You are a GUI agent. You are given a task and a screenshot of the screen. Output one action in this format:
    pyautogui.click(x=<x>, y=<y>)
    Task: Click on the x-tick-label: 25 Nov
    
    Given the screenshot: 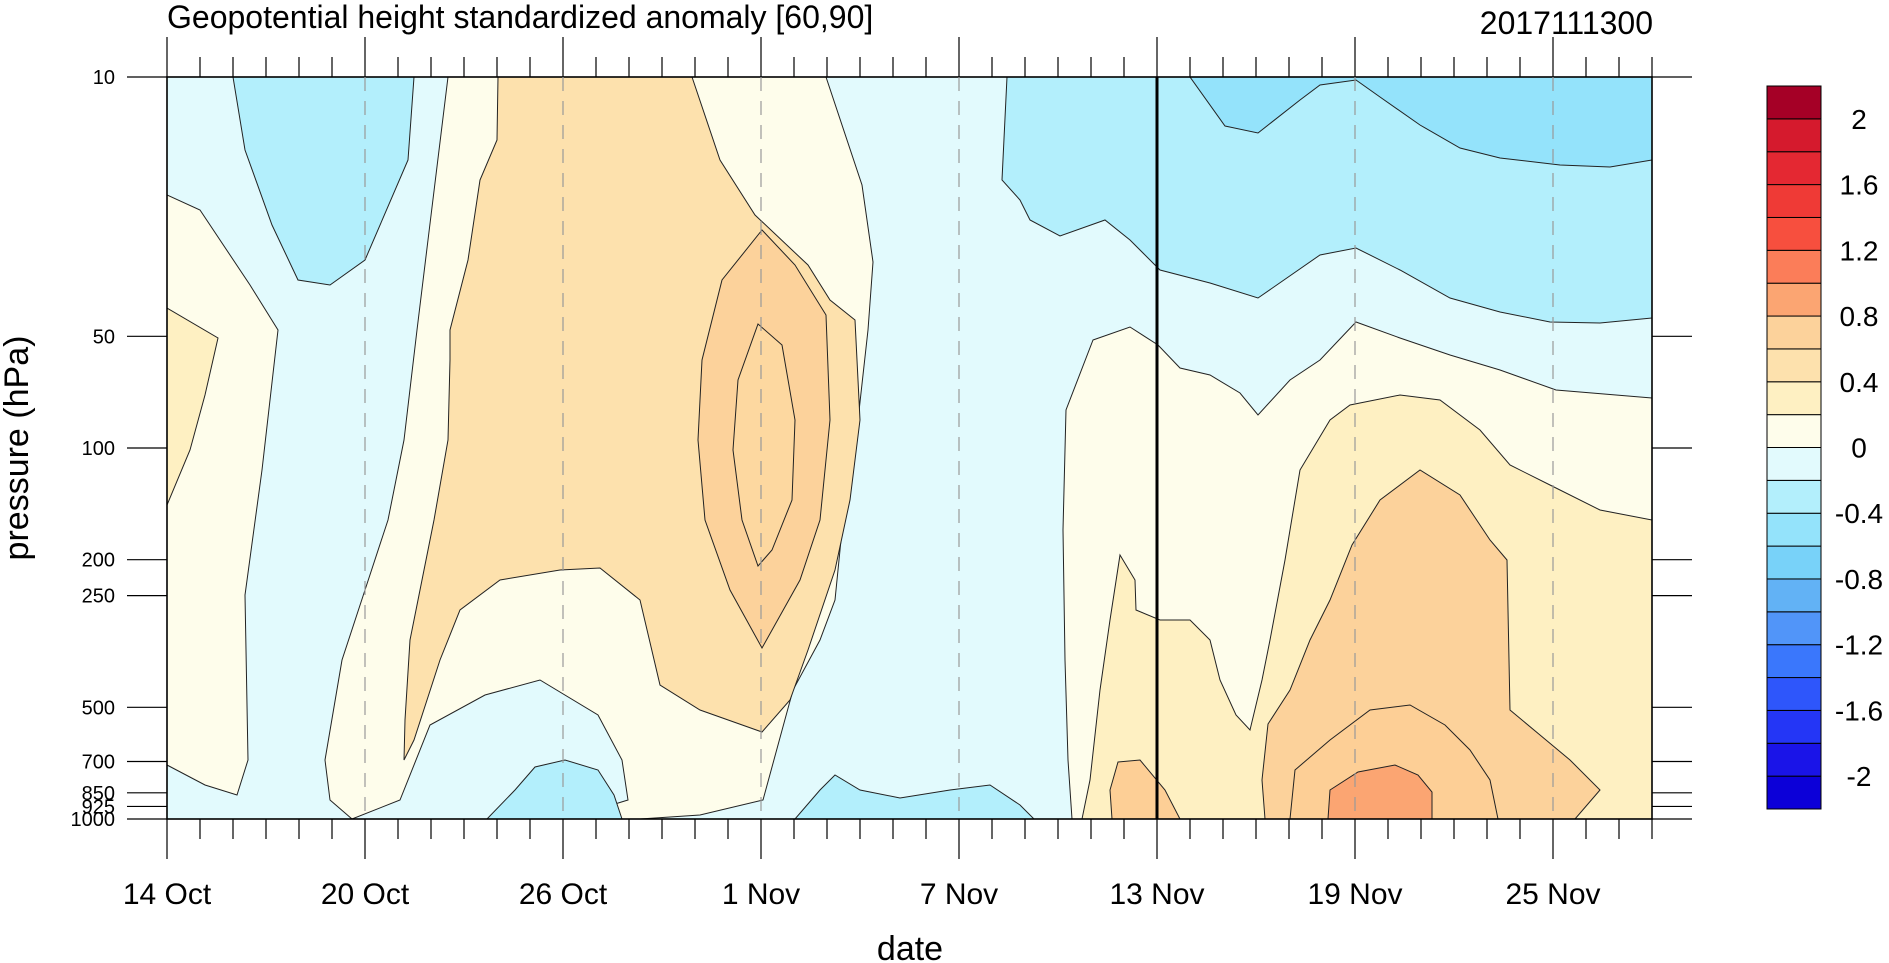 What is the action you would take?
    pyautogui.click(x=1552, y=894)
    